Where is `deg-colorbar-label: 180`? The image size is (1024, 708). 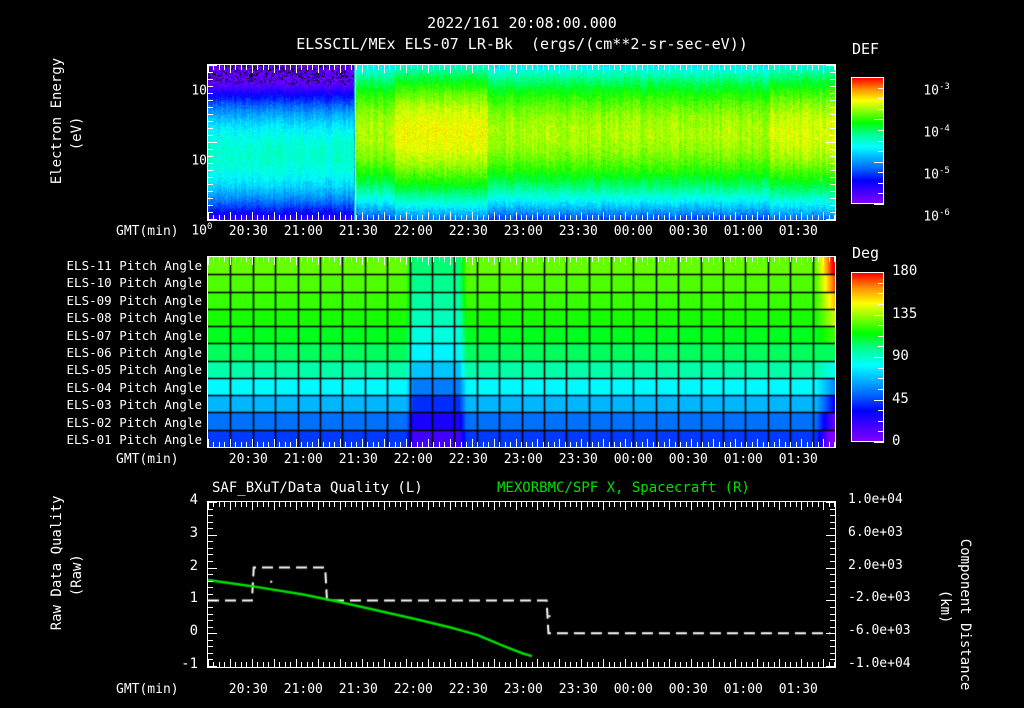 deg-colorbar-label: 180 is located at coordinates (905, 271).